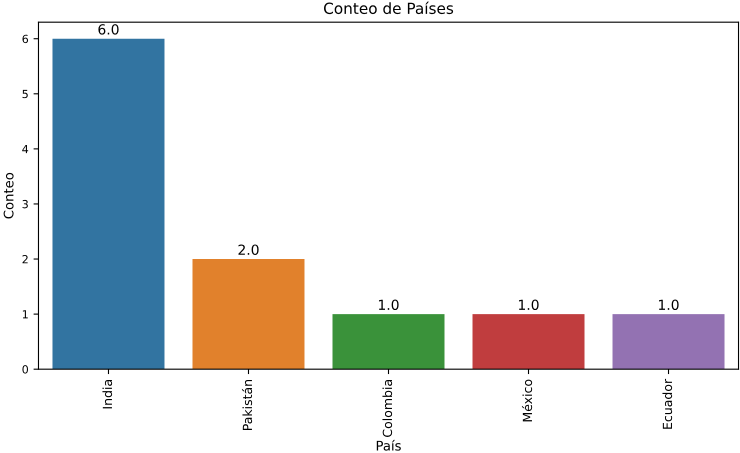 The image size is (740, 453). Describe the element at coordinates (527, 401) in the screenshot. I see `x-tick-label: México` at that location.